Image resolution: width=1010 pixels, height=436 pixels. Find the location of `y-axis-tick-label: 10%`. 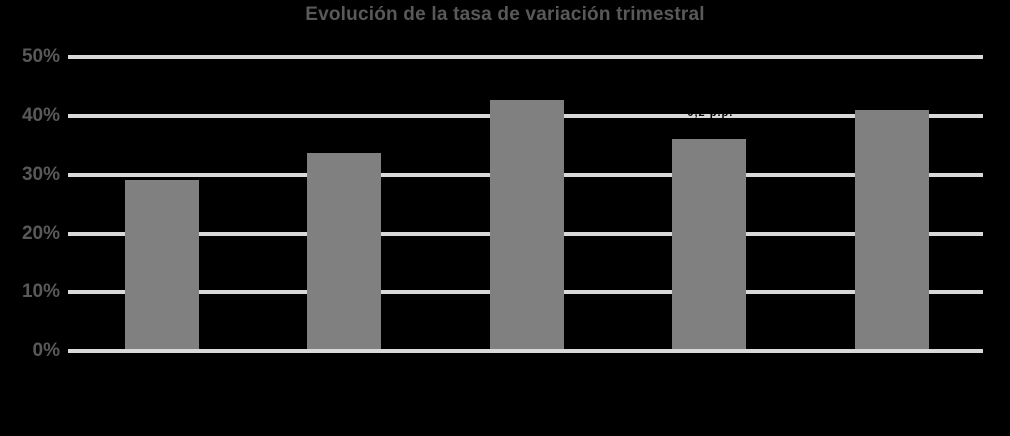

y-axis-tick-label: 10% is located at coordinates (40, 292).